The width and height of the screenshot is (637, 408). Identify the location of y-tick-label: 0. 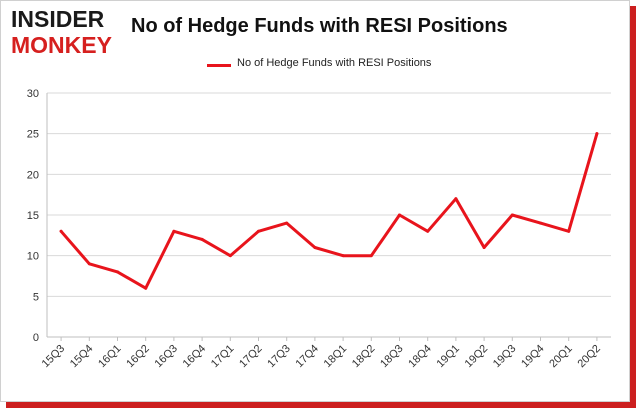
(36, 338).